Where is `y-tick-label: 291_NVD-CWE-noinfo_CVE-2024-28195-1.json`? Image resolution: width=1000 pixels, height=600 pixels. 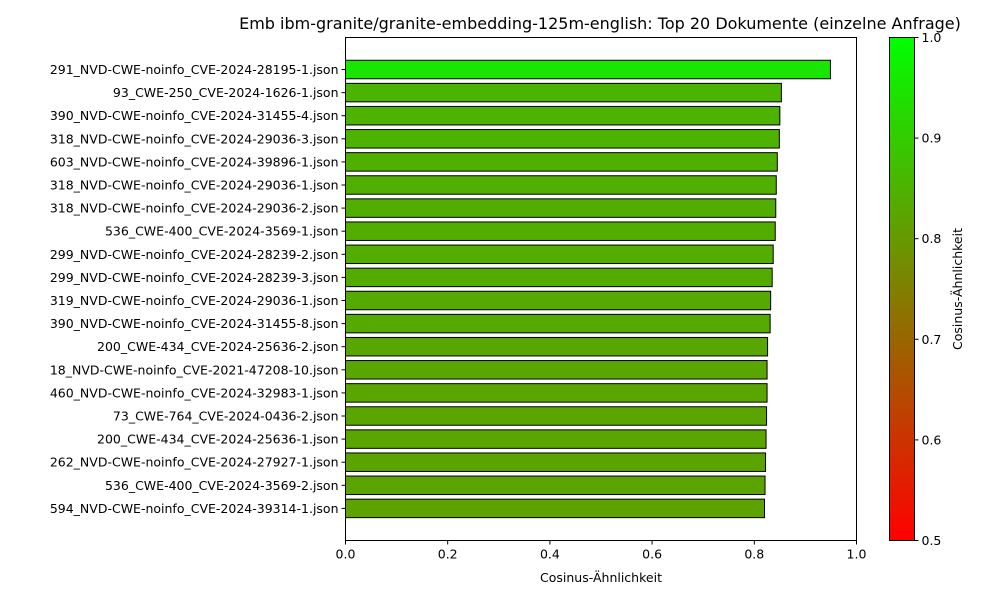 y-tick-label: 291_NVD-CWE-noinfo_CVE-2024-28195-1.json is located at coordinates (194, 69).